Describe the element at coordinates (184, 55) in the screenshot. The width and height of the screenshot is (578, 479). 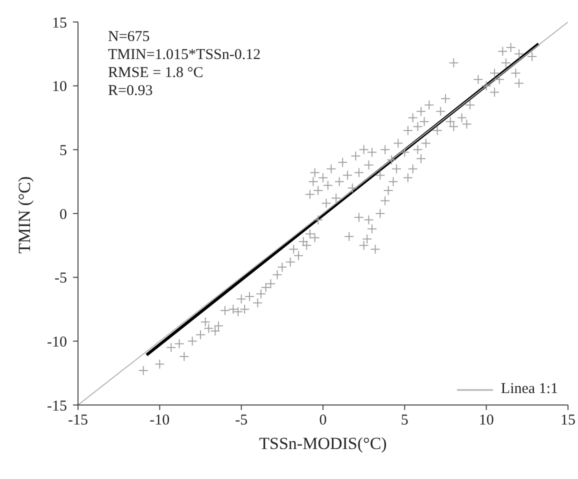
I see `annotation: TMIN=1.015*TSSn-0.12` at that location.